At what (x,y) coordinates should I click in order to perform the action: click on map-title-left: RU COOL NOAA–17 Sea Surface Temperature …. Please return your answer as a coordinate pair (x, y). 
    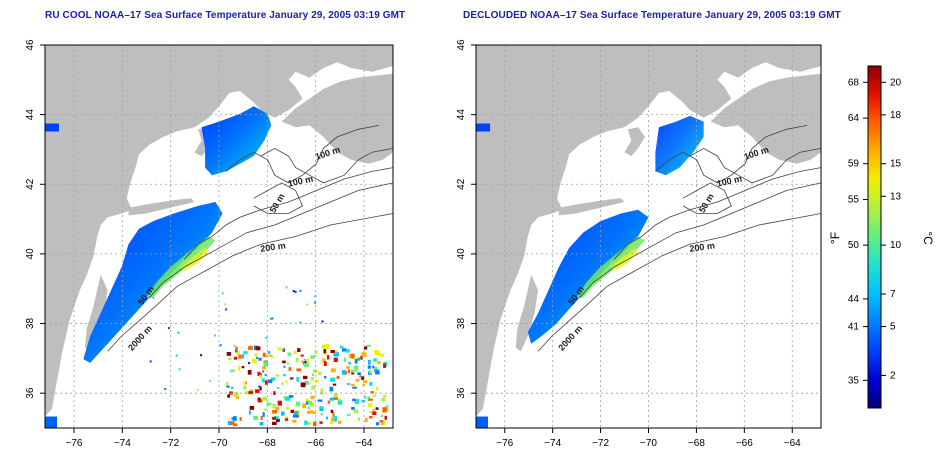
    Looking at the image, I should click on (225, 15).